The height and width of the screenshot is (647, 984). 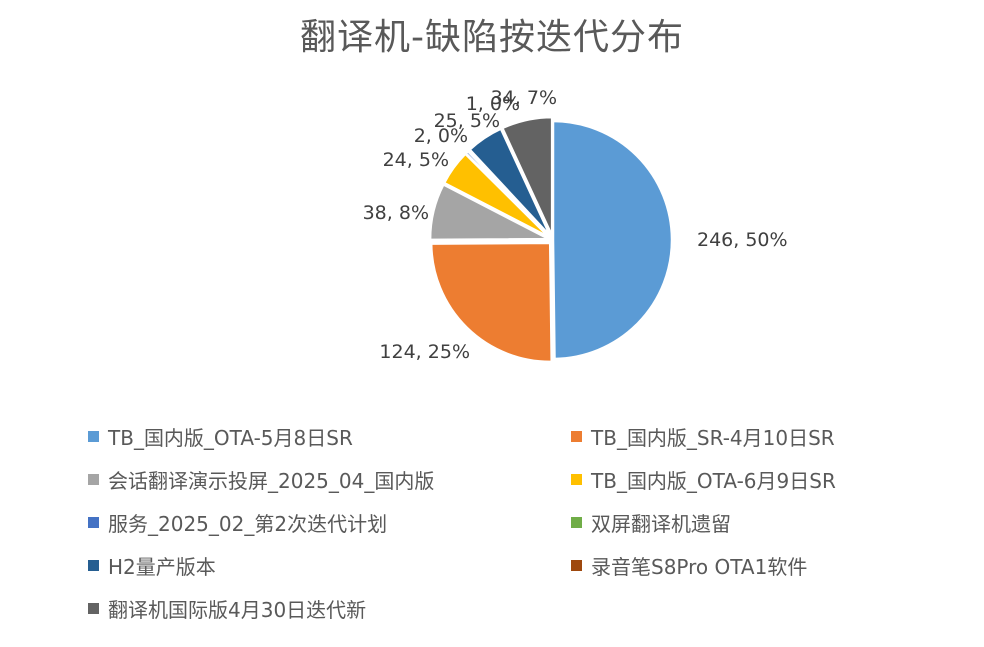 I want to click on legend-label: TB_国内版_SR-4月10日SR, so click(x=713, y=438).